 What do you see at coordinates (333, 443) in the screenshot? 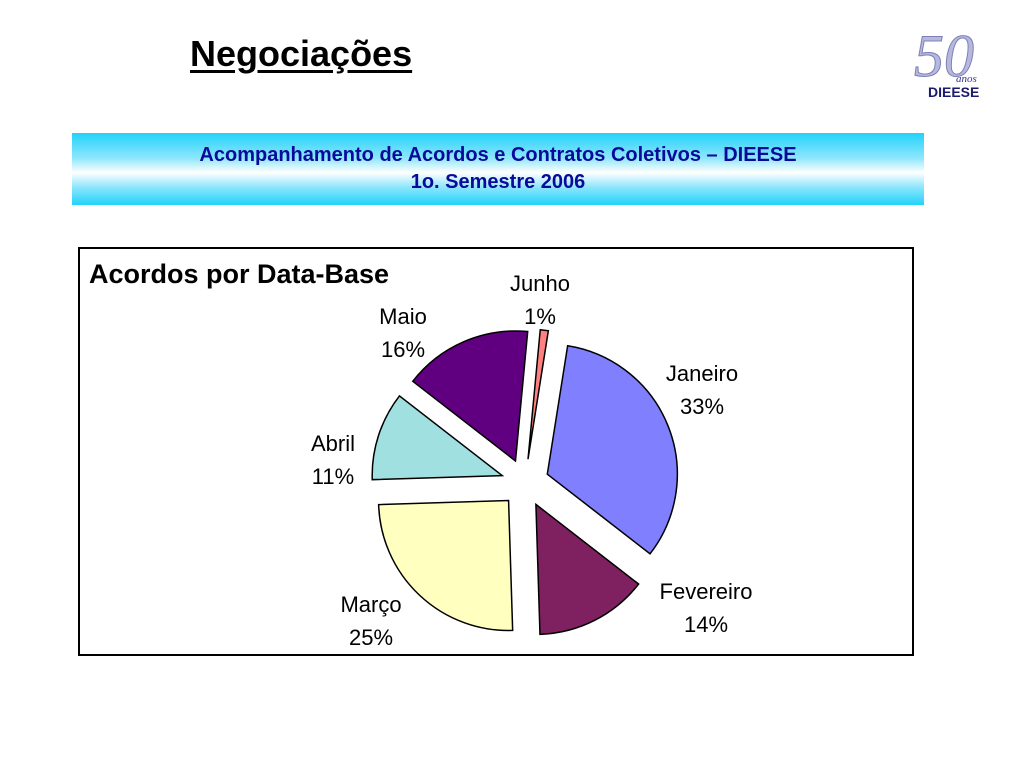
I see `slice-label-abril: Abril` at bounding box center [333, 443].